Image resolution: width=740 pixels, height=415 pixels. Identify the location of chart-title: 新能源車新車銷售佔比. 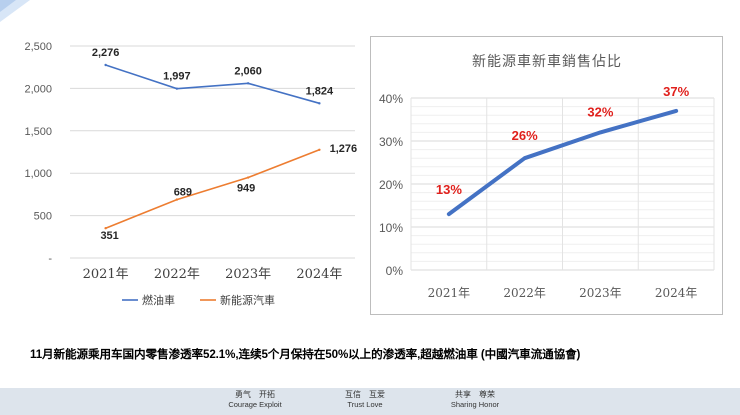
(547, 61).